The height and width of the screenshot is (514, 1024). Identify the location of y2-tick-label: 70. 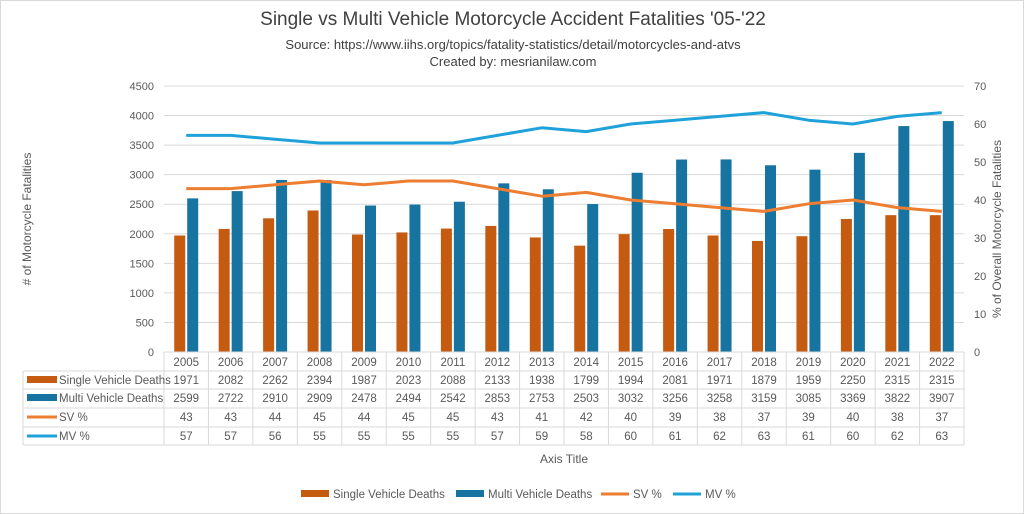
(980, 87).